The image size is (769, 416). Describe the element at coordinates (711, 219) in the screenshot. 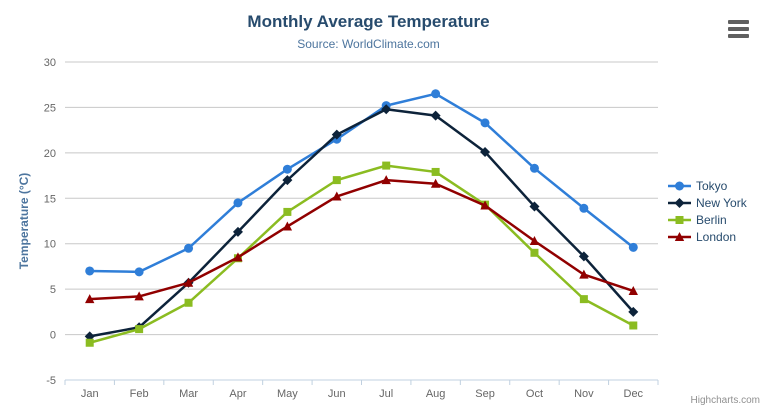

I see `legend-label: Berlin` at that location.